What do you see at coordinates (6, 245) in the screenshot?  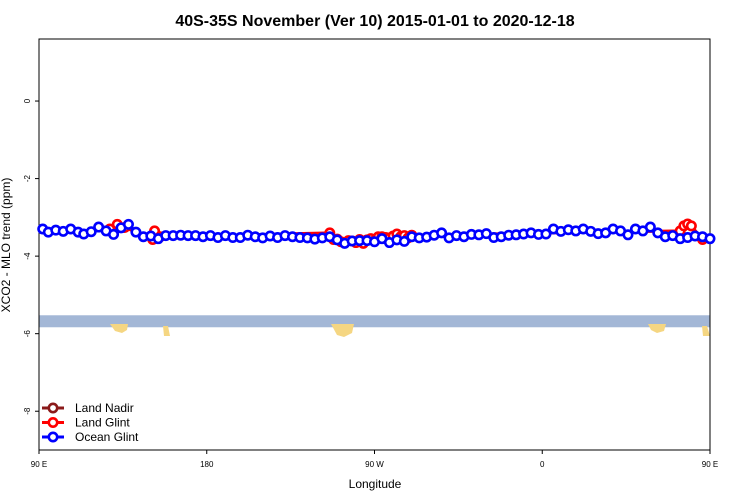 I see `y-axis-label: XCO2 - MLO trend (ppm)` at bounding box center [6, 245].